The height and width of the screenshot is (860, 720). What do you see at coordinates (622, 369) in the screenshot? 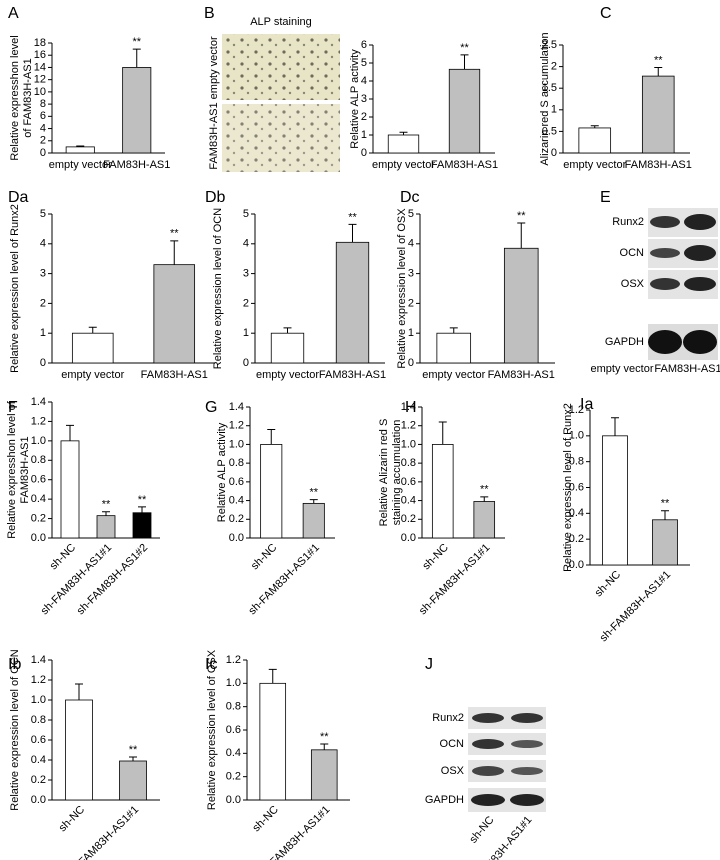
I see `blot-column-label: empty vector` at bounding box center [622, 369].